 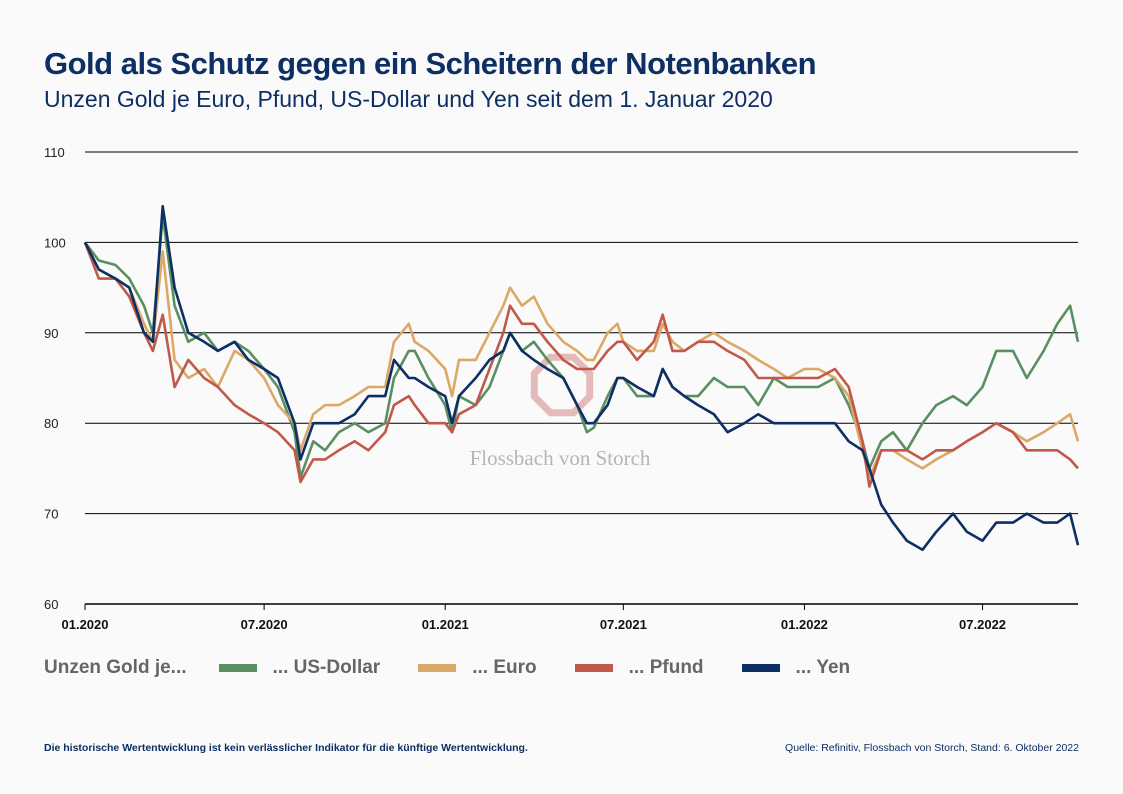 What do you see at coordinates (54, 152) in the screenshot?
I see `y-tick-label: 110` at bounding box center [54, 152].